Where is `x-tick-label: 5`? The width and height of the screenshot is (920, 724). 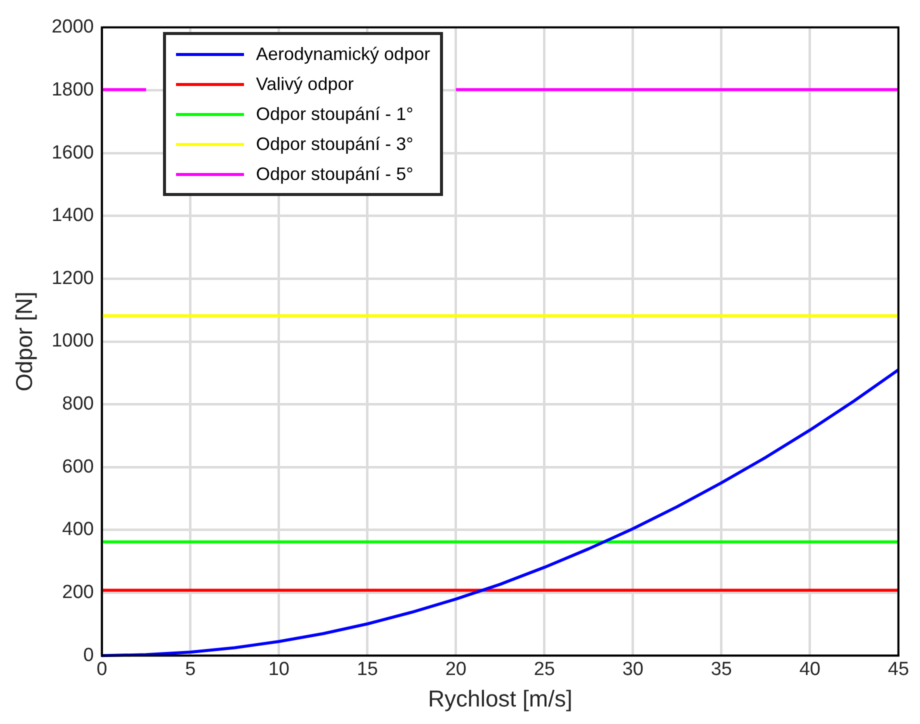 x-tick-label: 5 is located at coordinates (190, 669).